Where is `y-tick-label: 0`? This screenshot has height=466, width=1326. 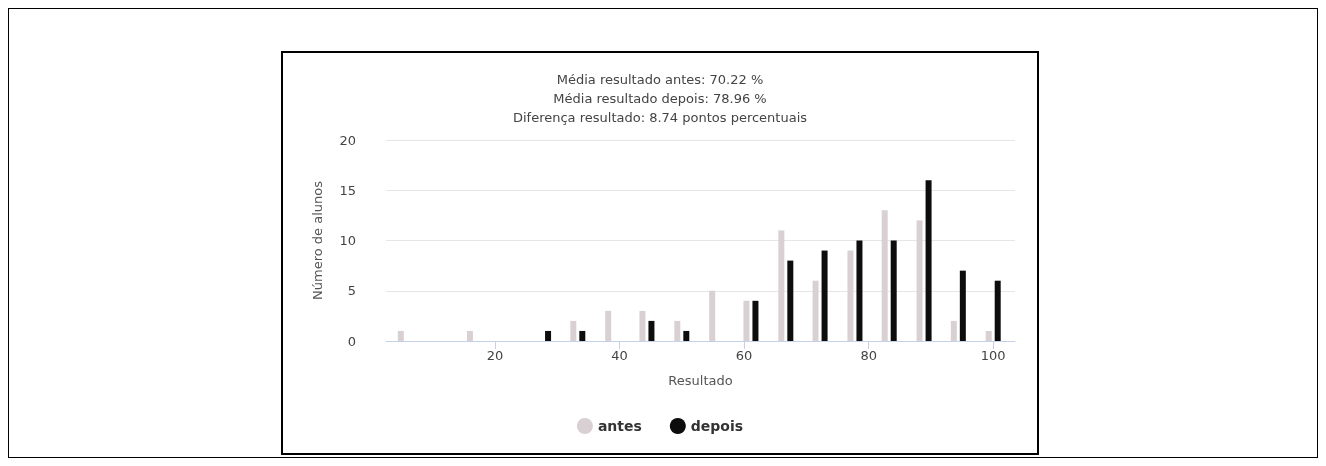
y-tick-label: 0 is located at coordinates (351, 341).